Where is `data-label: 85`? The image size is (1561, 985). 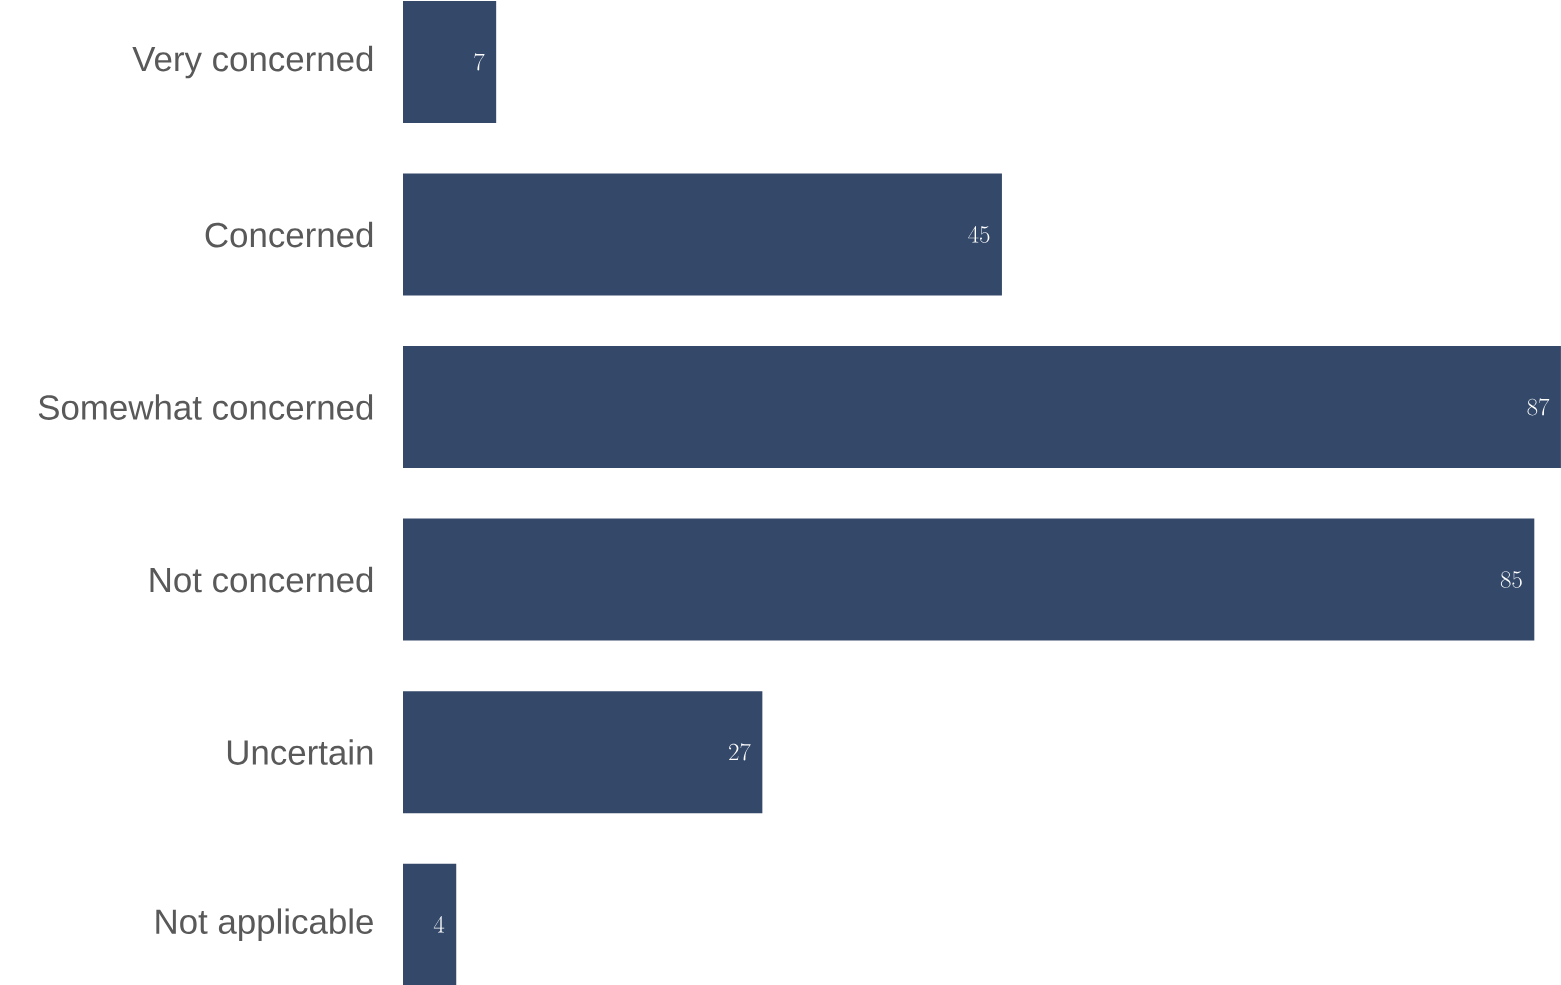 data-label: 85 is located at coordinates (1511, 579).